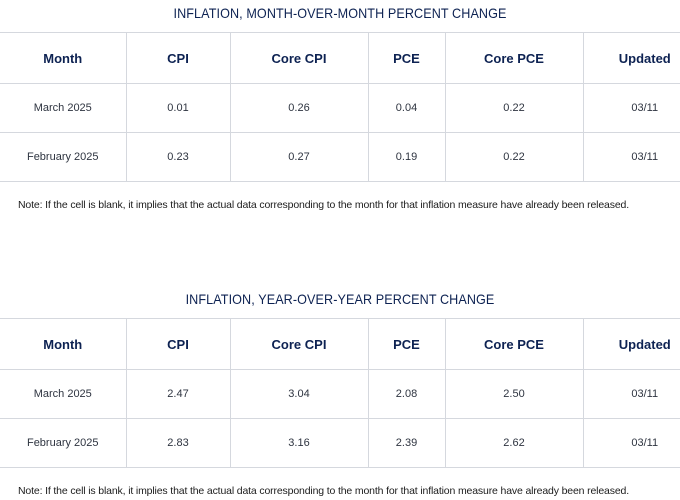  Describe the element at coordinates (340, 299) in the screenshot. I see `yoy-table-title: INFLATION, YEAR-OVER-YEAR PERCENT CHANGE` at that location.